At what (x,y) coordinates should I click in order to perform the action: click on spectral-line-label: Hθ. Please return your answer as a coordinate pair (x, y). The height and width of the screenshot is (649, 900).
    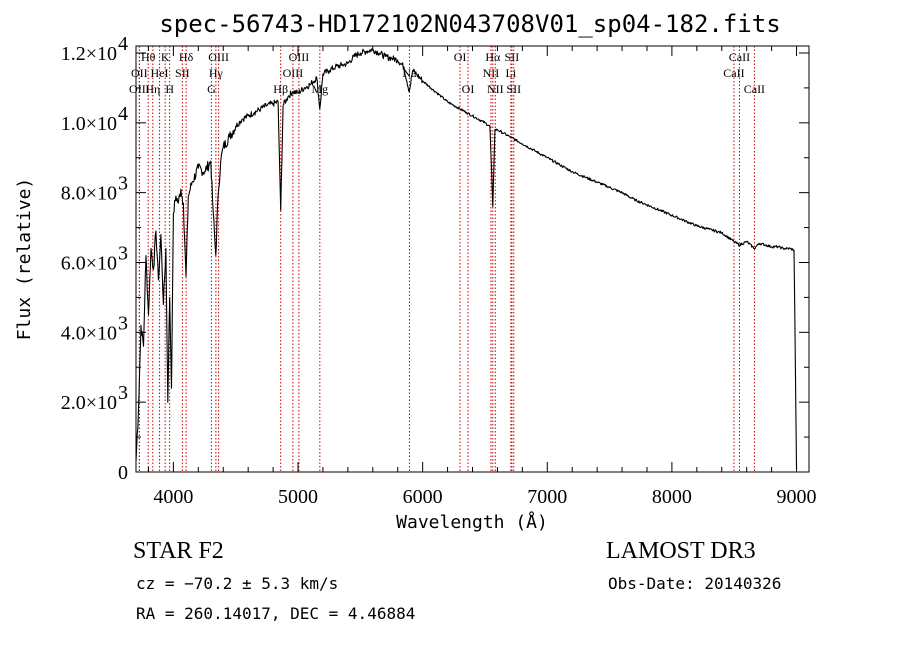
    Looking at the image, I should click on (148, 57).